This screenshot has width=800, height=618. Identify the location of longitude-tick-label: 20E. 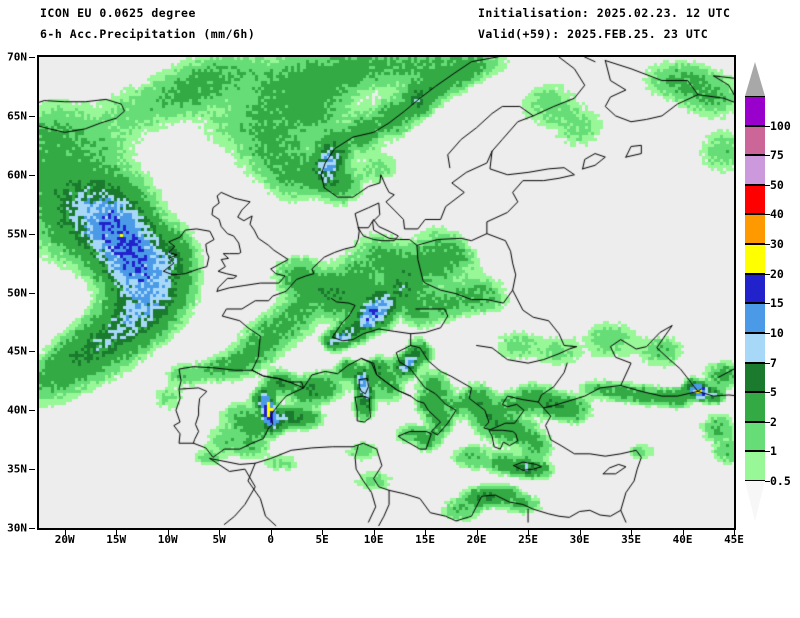
(476, 539).